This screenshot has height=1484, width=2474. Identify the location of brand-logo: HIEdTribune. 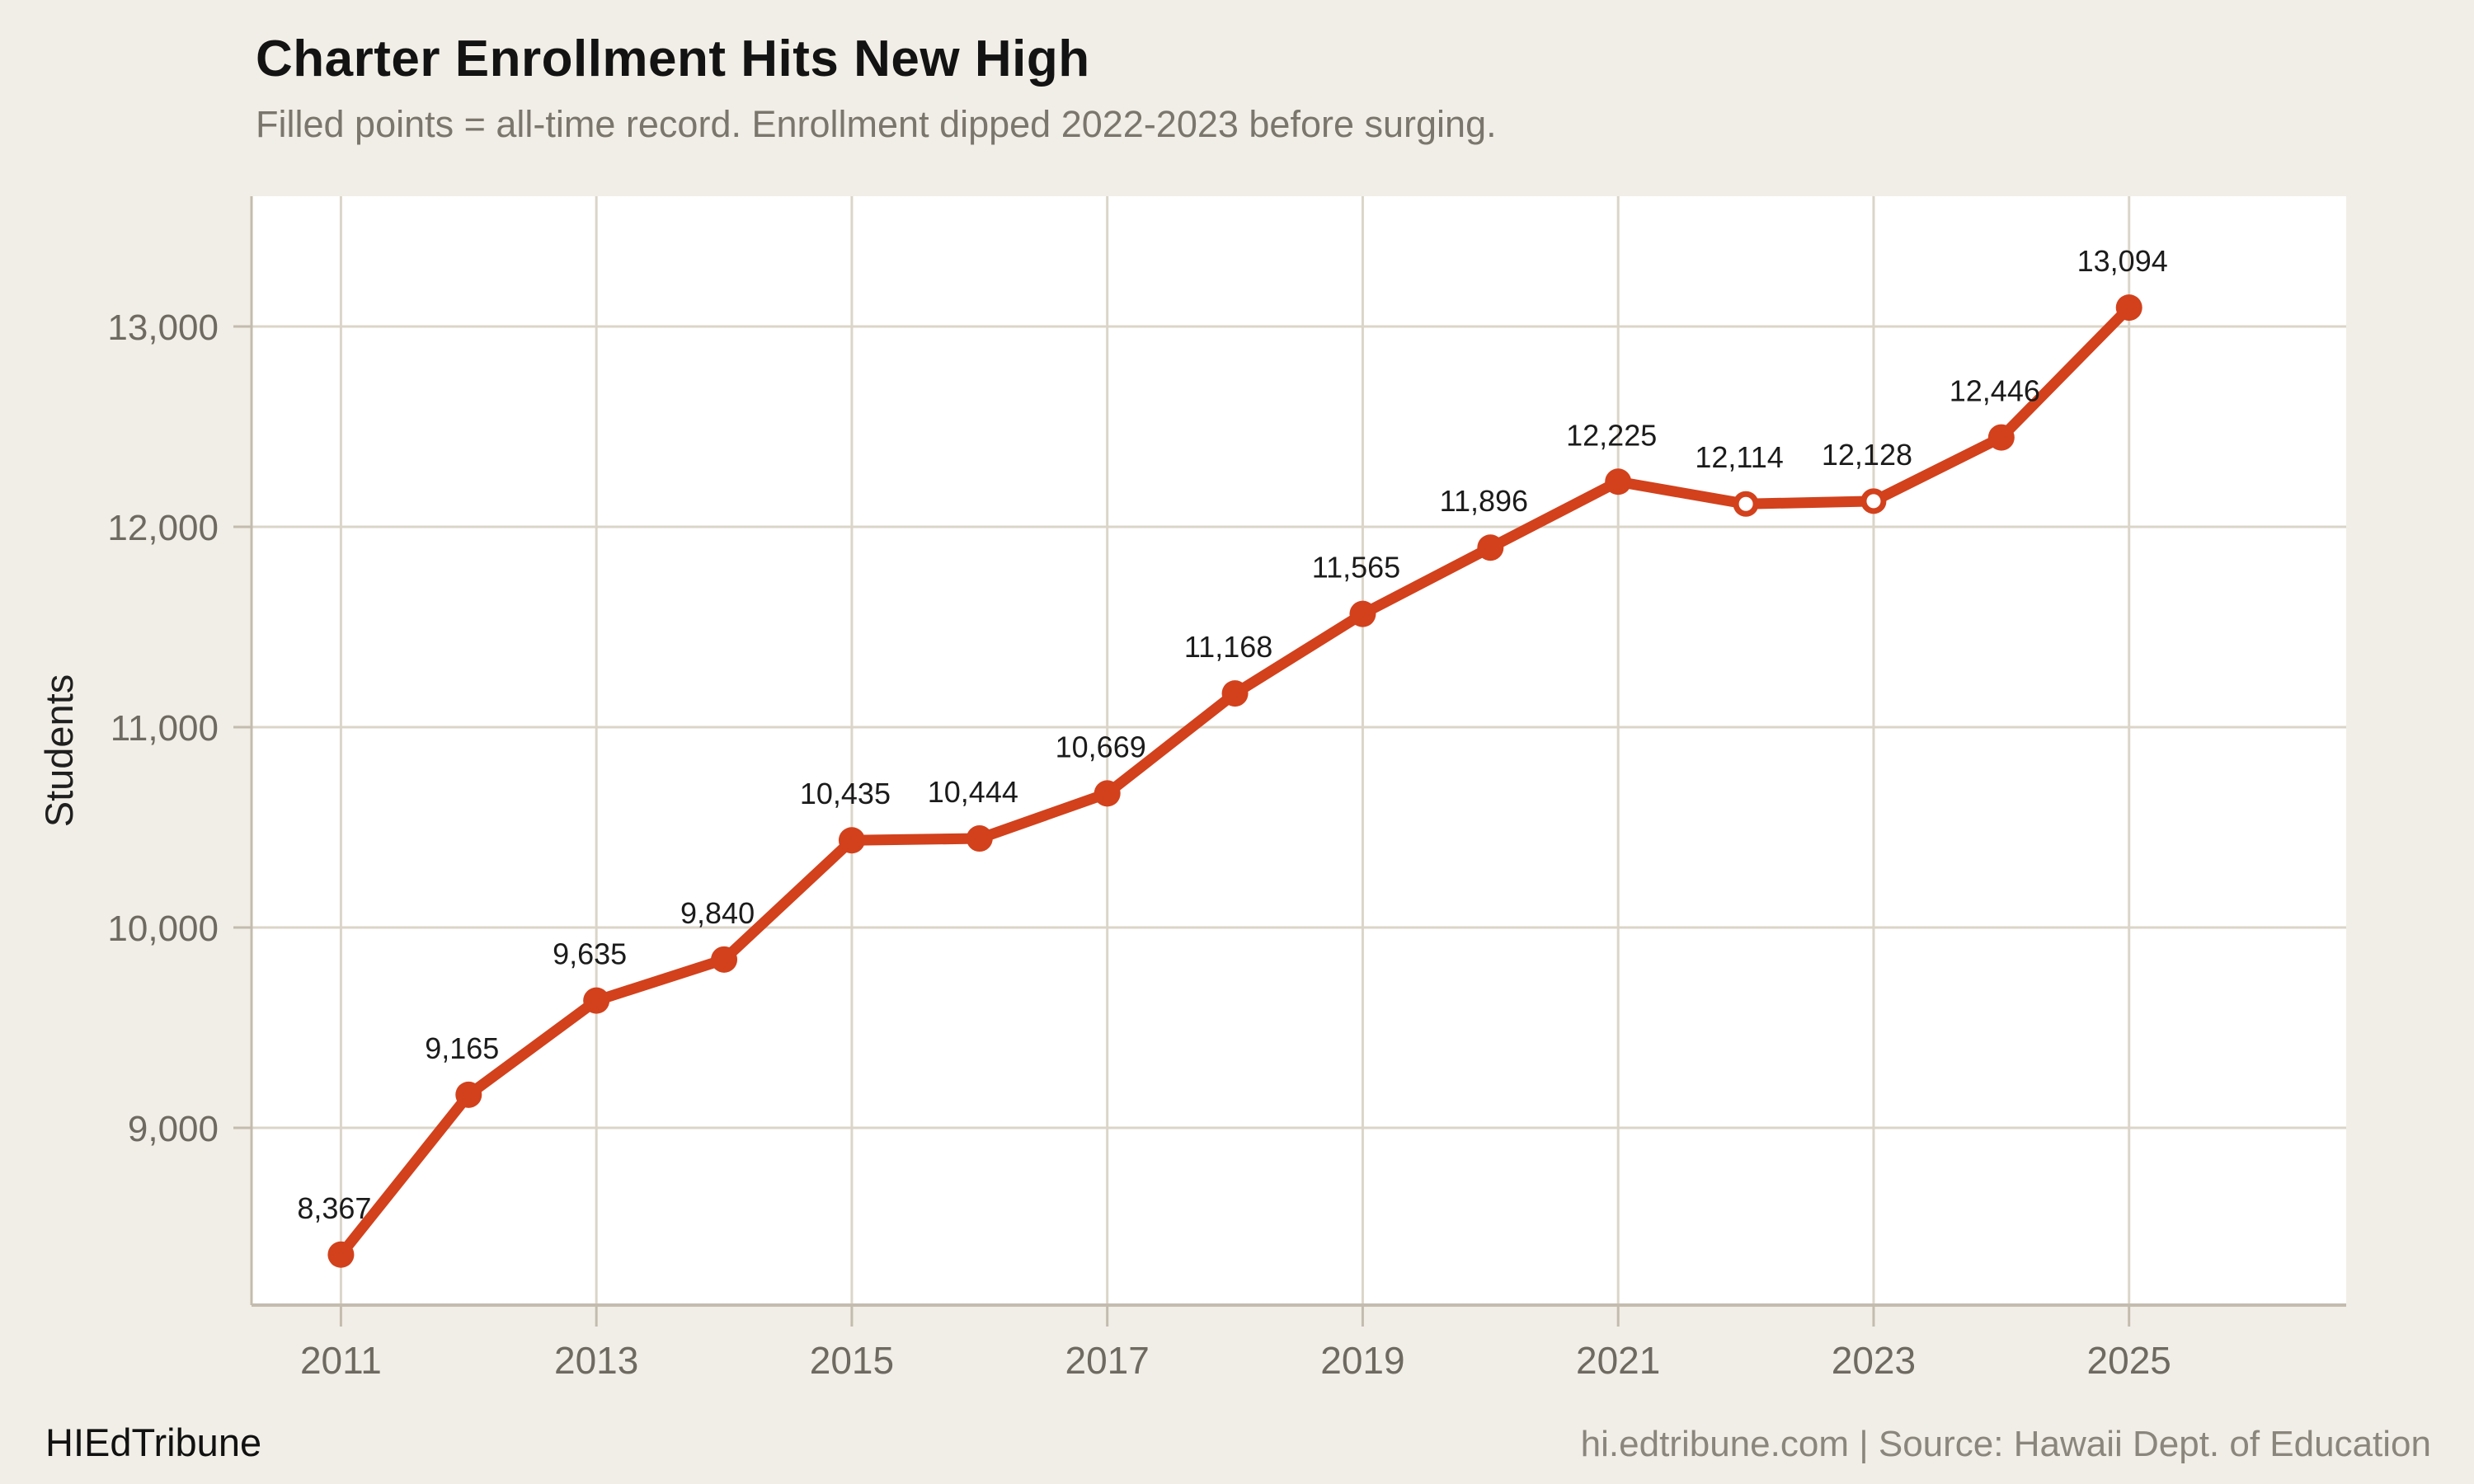
(153, 1442).